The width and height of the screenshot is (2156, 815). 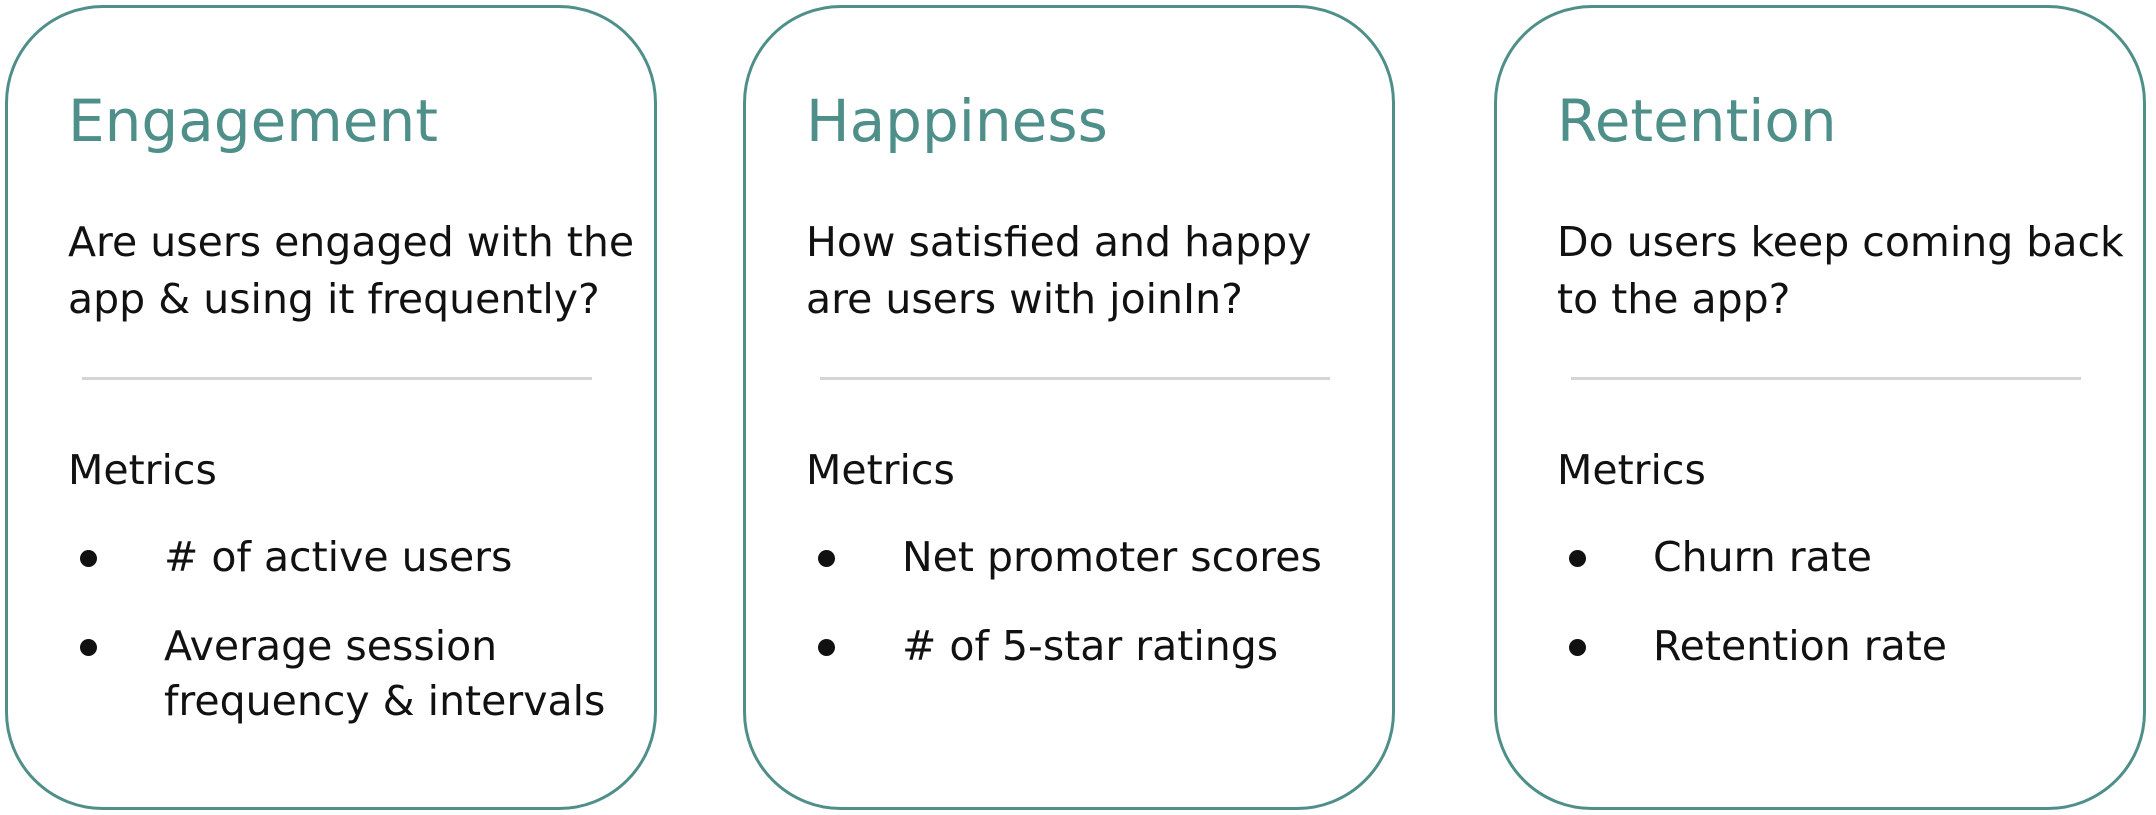 I want to click on metric-item: Retention rate, so click(x=1847, y=646).